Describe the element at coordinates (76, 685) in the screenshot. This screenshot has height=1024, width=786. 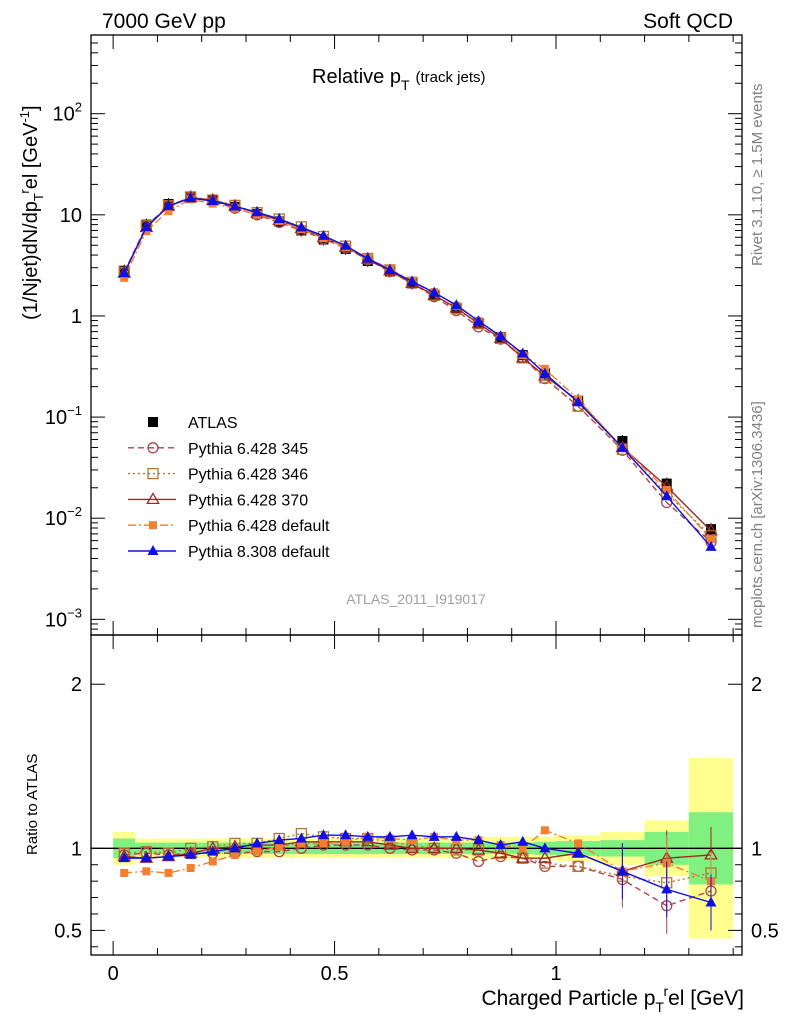
I see `ratio-y-tick-label: 2` at that location.